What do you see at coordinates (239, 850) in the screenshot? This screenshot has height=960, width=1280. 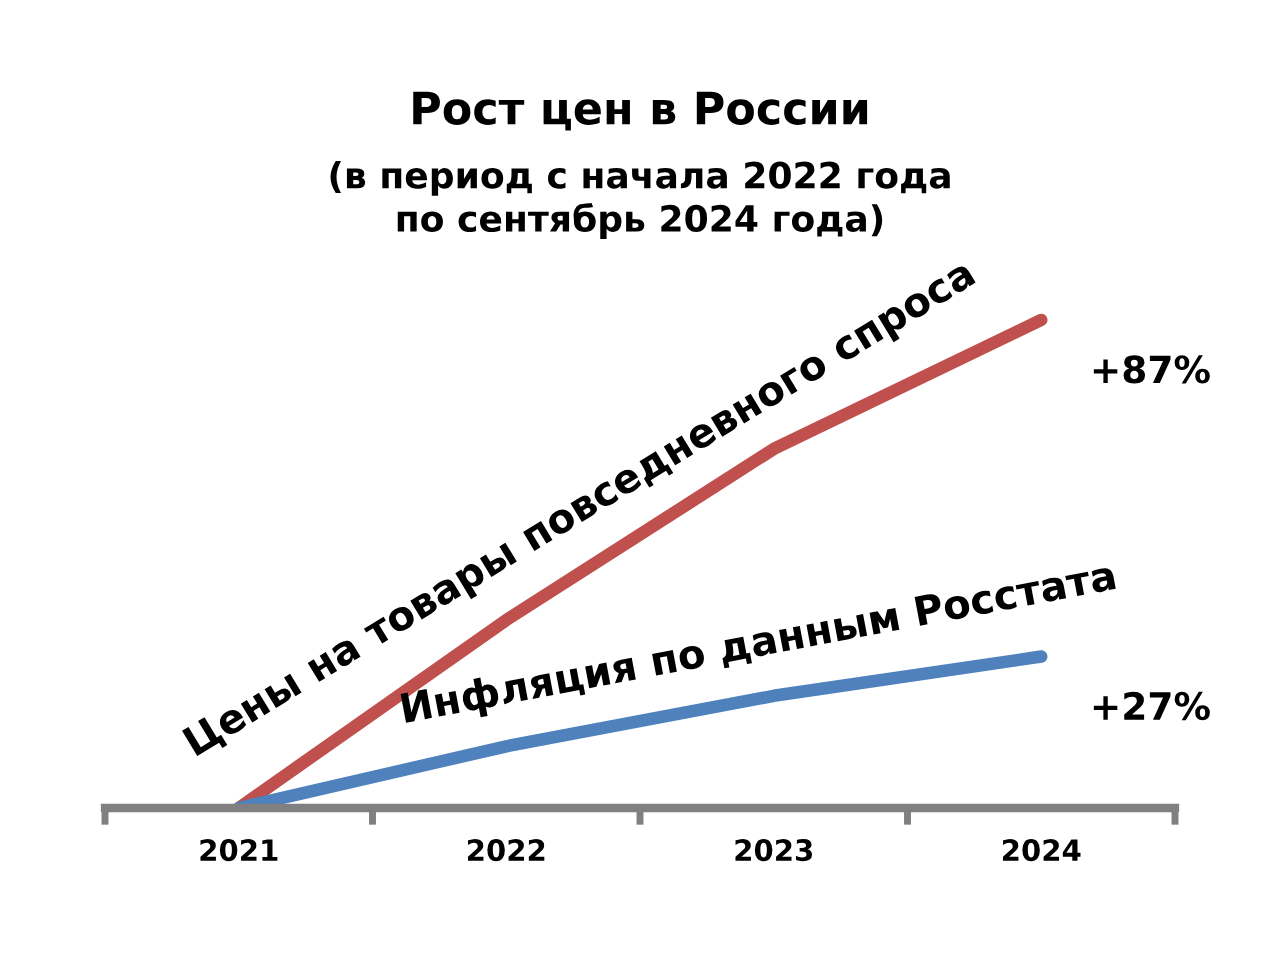 I see `x-tick-label: 2021` at bounding box center [239, 850].